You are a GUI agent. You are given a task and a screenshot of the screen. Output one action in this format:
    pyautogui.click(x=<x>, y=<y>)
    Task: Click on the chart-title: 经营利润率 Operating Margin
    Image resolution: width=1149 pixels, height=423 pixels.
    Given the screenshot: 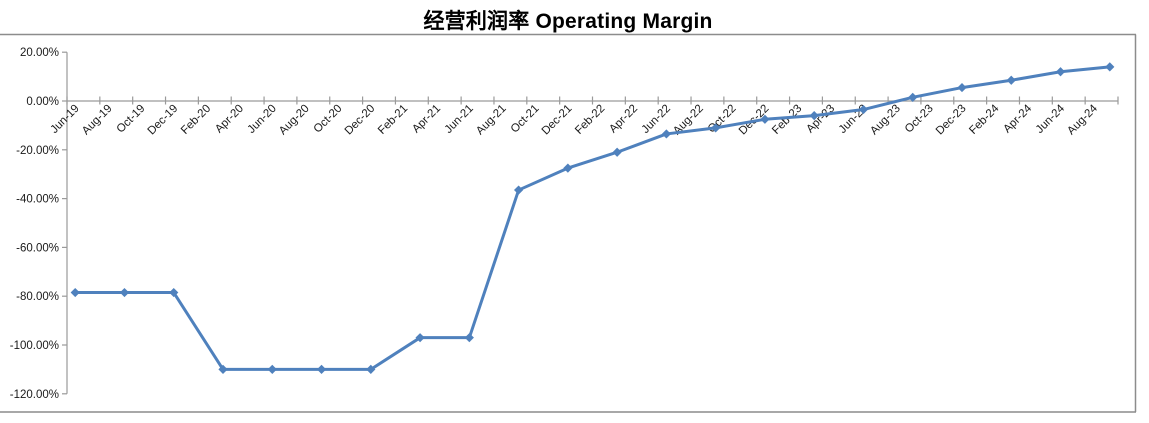 What is the action you would take?
    pyautogui.click(x=568, y=21)
    